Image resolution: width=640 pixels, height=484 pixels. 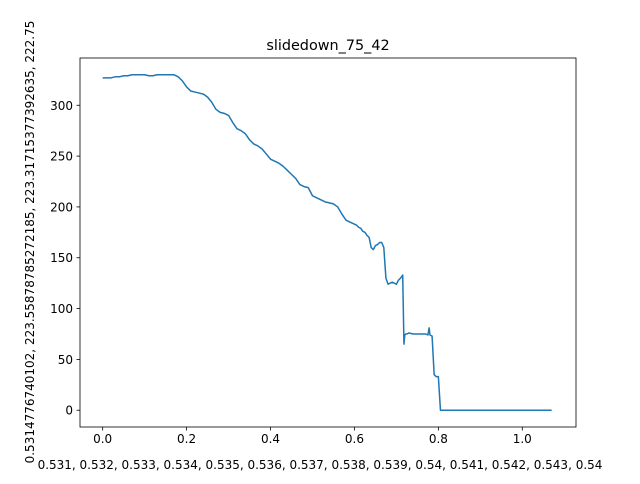 What do you see at coordinates (61, 157) in the screenshot?
I see `y-tick-label: 250` at bounding box center [61, 157].